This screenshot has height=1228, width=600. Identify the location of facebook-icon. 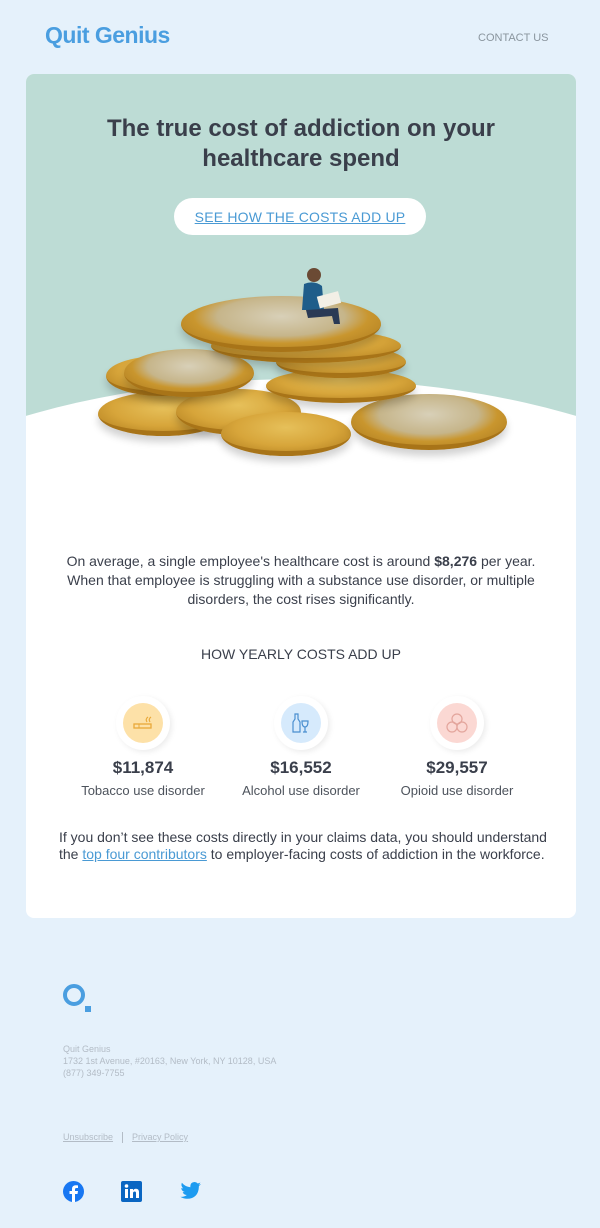
(73, 1191).